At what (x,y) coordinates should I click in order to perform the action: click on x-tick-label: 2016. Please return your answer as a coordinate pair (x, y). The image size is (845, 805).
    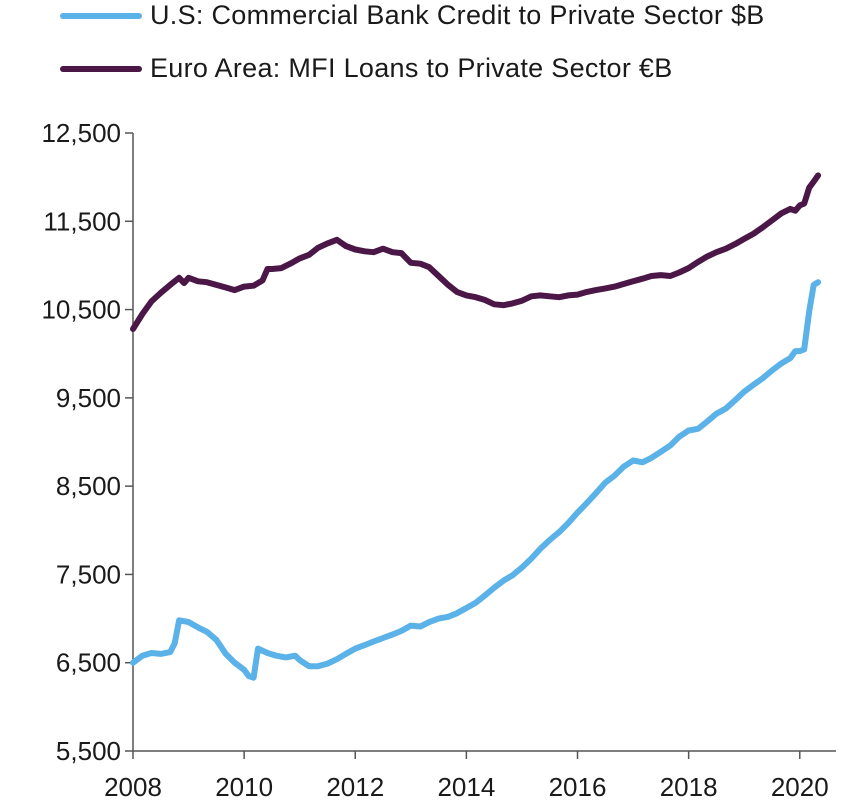
    Looking at the image, I should click on (578, 787).